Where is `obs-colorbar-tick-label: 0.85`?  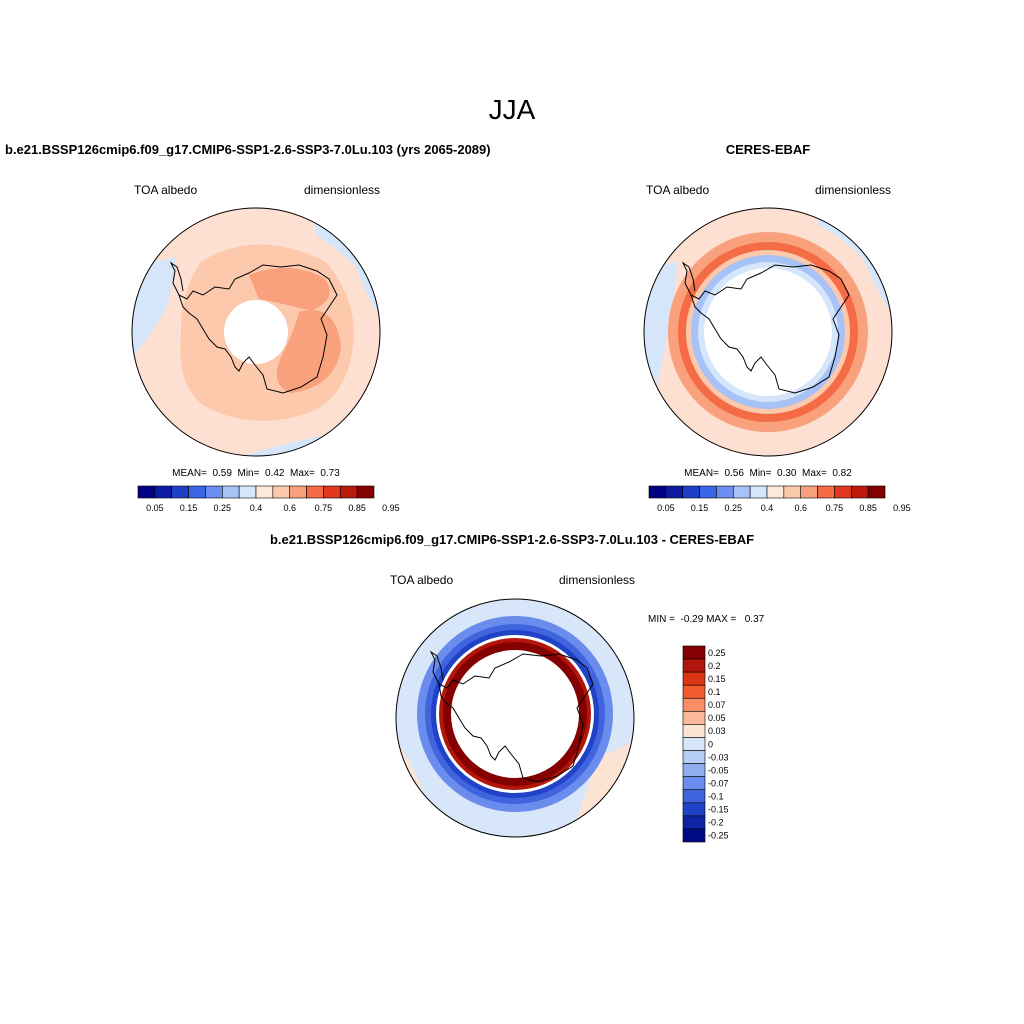 obs-colorbar-tick-label: 0.85 is located at coordinates (868, 508).